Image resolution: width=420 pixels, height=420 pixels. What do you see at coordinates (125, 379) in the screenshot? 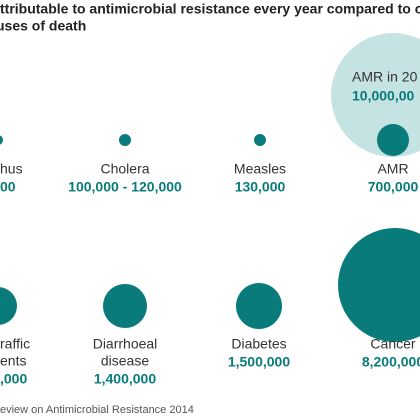
I see `cause-figure: 1,400,000` at bounding box center [125, 379].